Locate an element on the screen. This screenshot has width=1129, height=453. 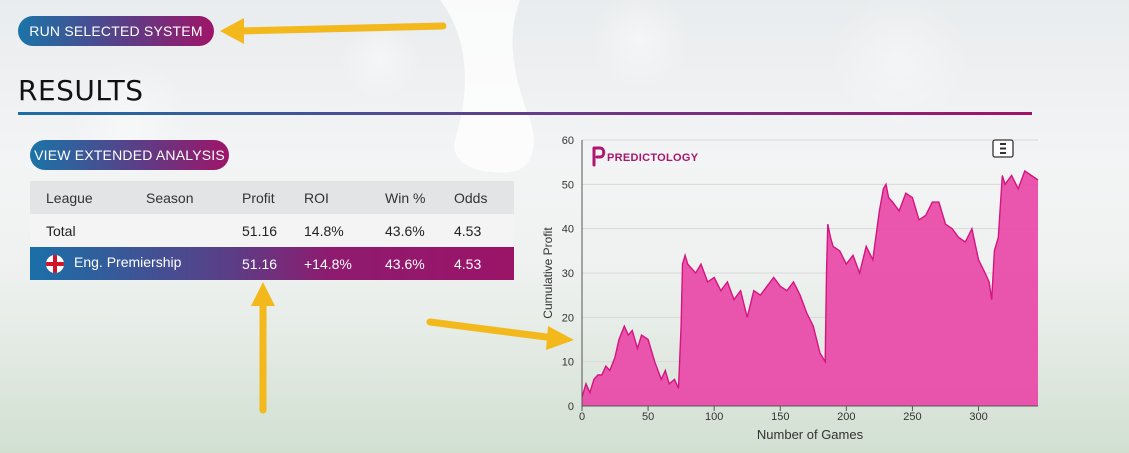
total-label: Total is located at coordinates (61, 230).